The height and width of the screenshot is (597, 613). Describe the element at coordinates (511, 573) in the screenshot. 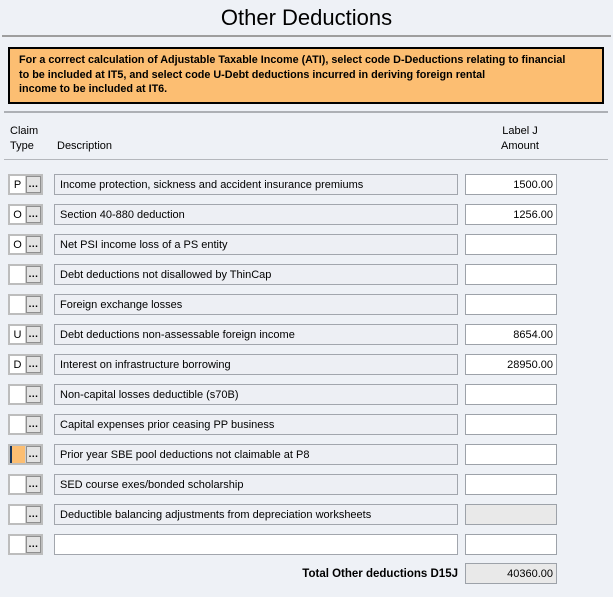

I see `total-amount-field: 40360.00` at that location.